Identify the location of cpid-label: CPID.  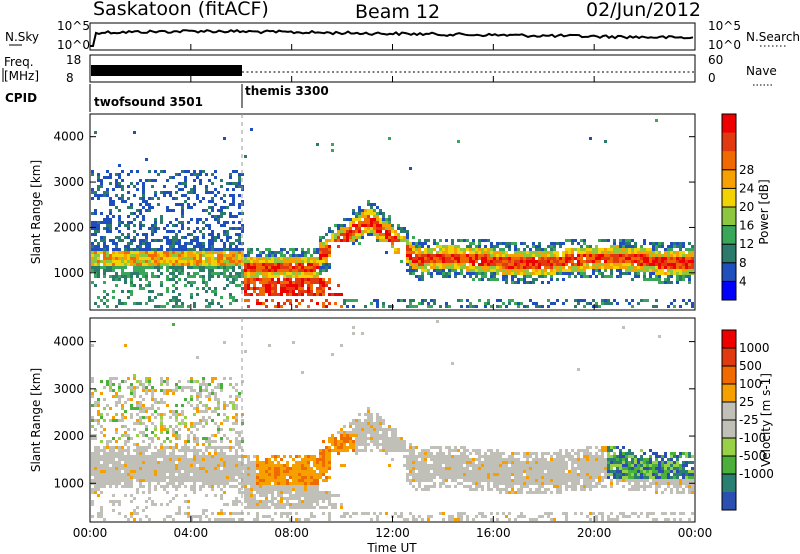
(21, 98).